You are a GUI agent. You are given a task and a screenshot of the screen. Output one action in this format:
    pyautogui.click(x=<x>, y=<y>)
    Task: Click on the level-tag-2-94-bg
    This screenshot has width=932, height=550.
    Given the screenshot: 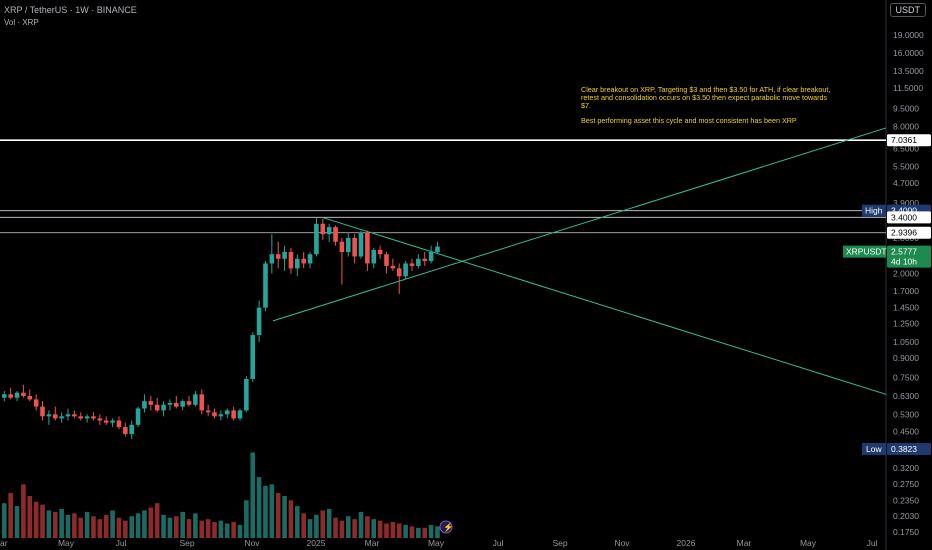 What is the action you would take?
    pyautogui.click(x=909, y=232)
    